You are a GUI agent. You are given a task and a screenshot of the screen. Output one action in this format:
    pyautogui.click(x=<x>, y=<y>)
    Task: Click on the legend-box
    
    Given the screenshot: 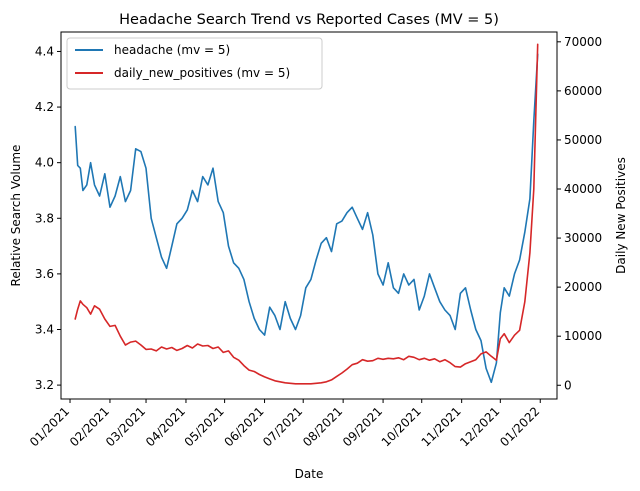 What is the action you would take?
    pyautogui.click(x=194, y=63)
    